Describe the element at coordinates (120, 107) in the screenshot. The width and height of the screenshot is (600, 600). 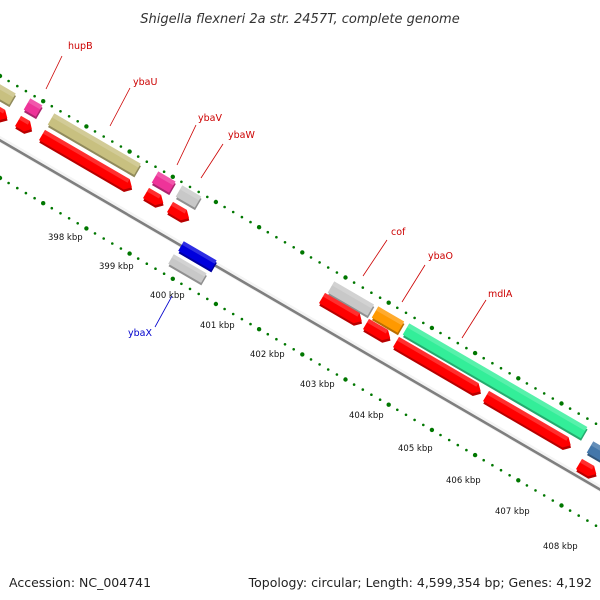
I see `label-leader-ybaU` at that location.